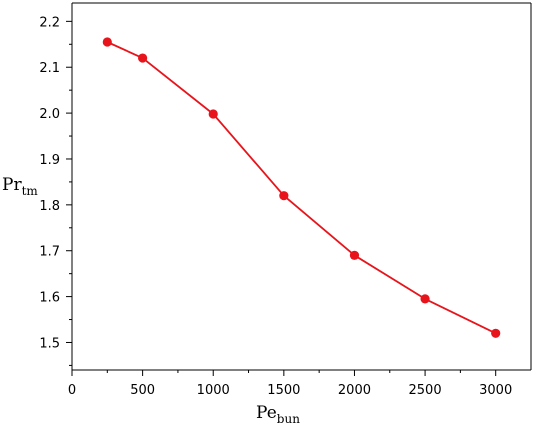 This screenshot has height=429, width=533. What do you see at coordinates (213, 390) in the screenshot?
I see `x-tick-label: 1000` at bounding box center [213, 390].